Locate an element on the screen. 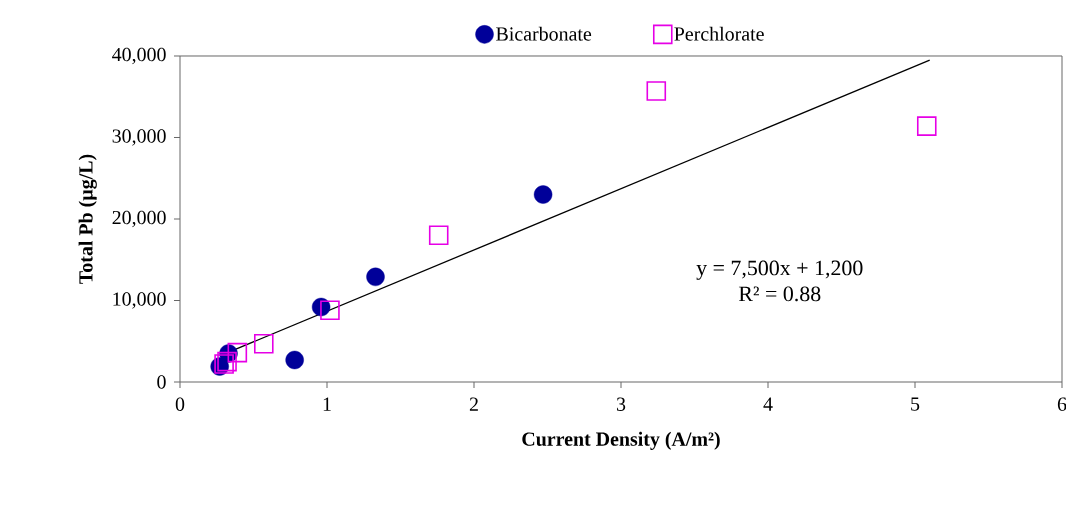 Image resolution: width=1066 pixels, height=508 pixels. x-tick-label: 5 is located at coordinates (915, 404).